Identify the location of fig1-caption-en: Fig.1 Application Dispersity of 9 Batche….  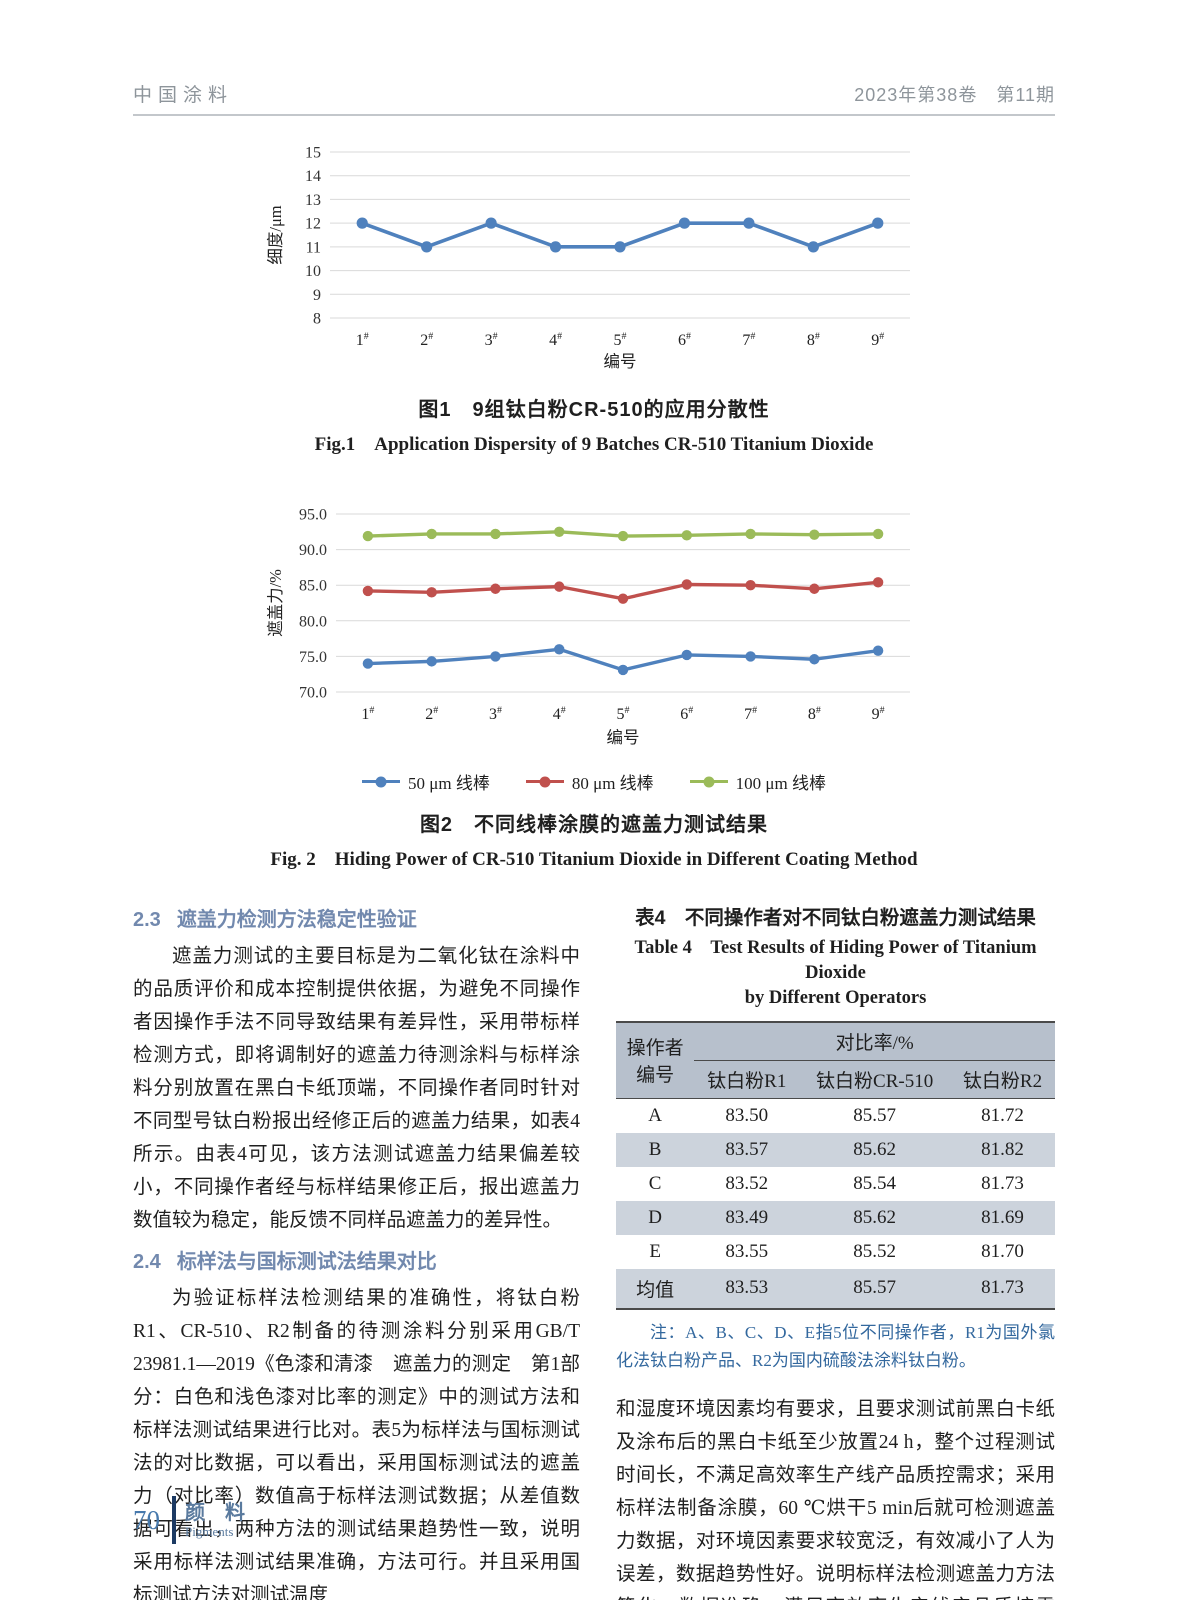
(594, 444).